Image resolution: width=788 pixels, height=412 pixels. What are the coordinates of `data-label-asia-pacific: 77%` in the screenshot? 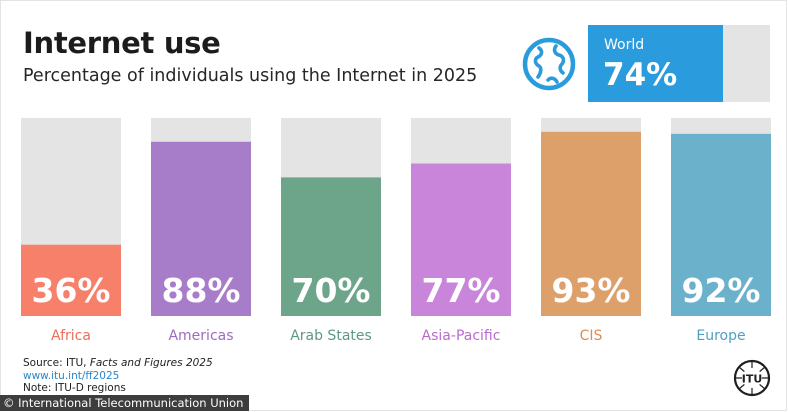 It's located at (461, 290).